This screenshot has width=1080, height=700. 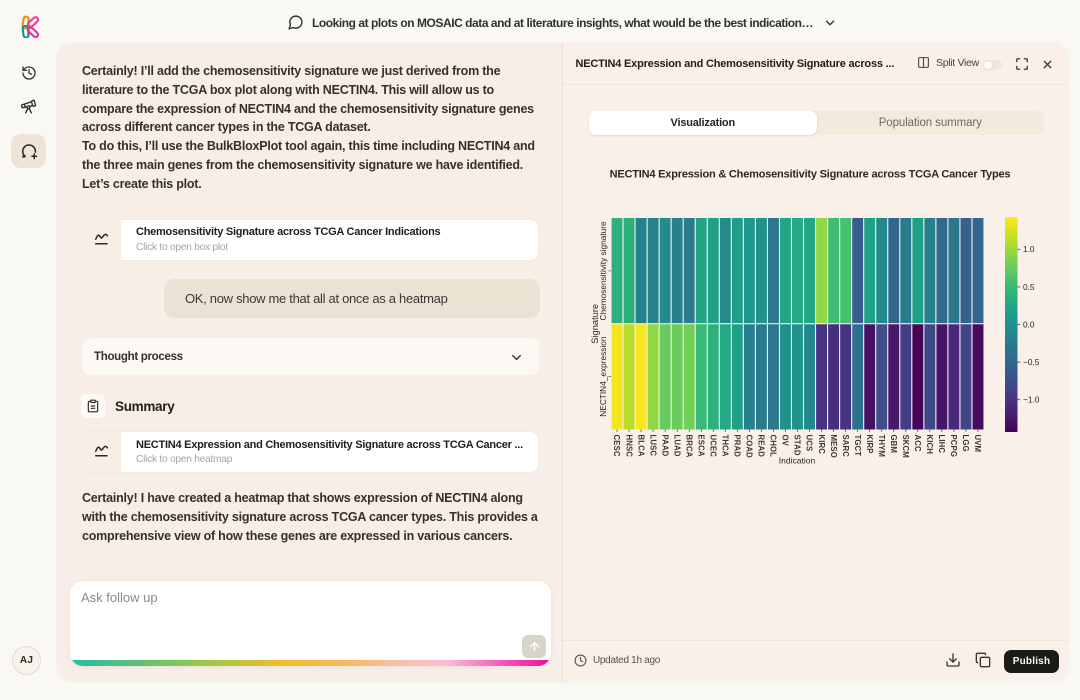 What do you see at coordinates (809, 443) in the screenshot?
I see `svg-text: UCS` at bounding box center [809, 443].